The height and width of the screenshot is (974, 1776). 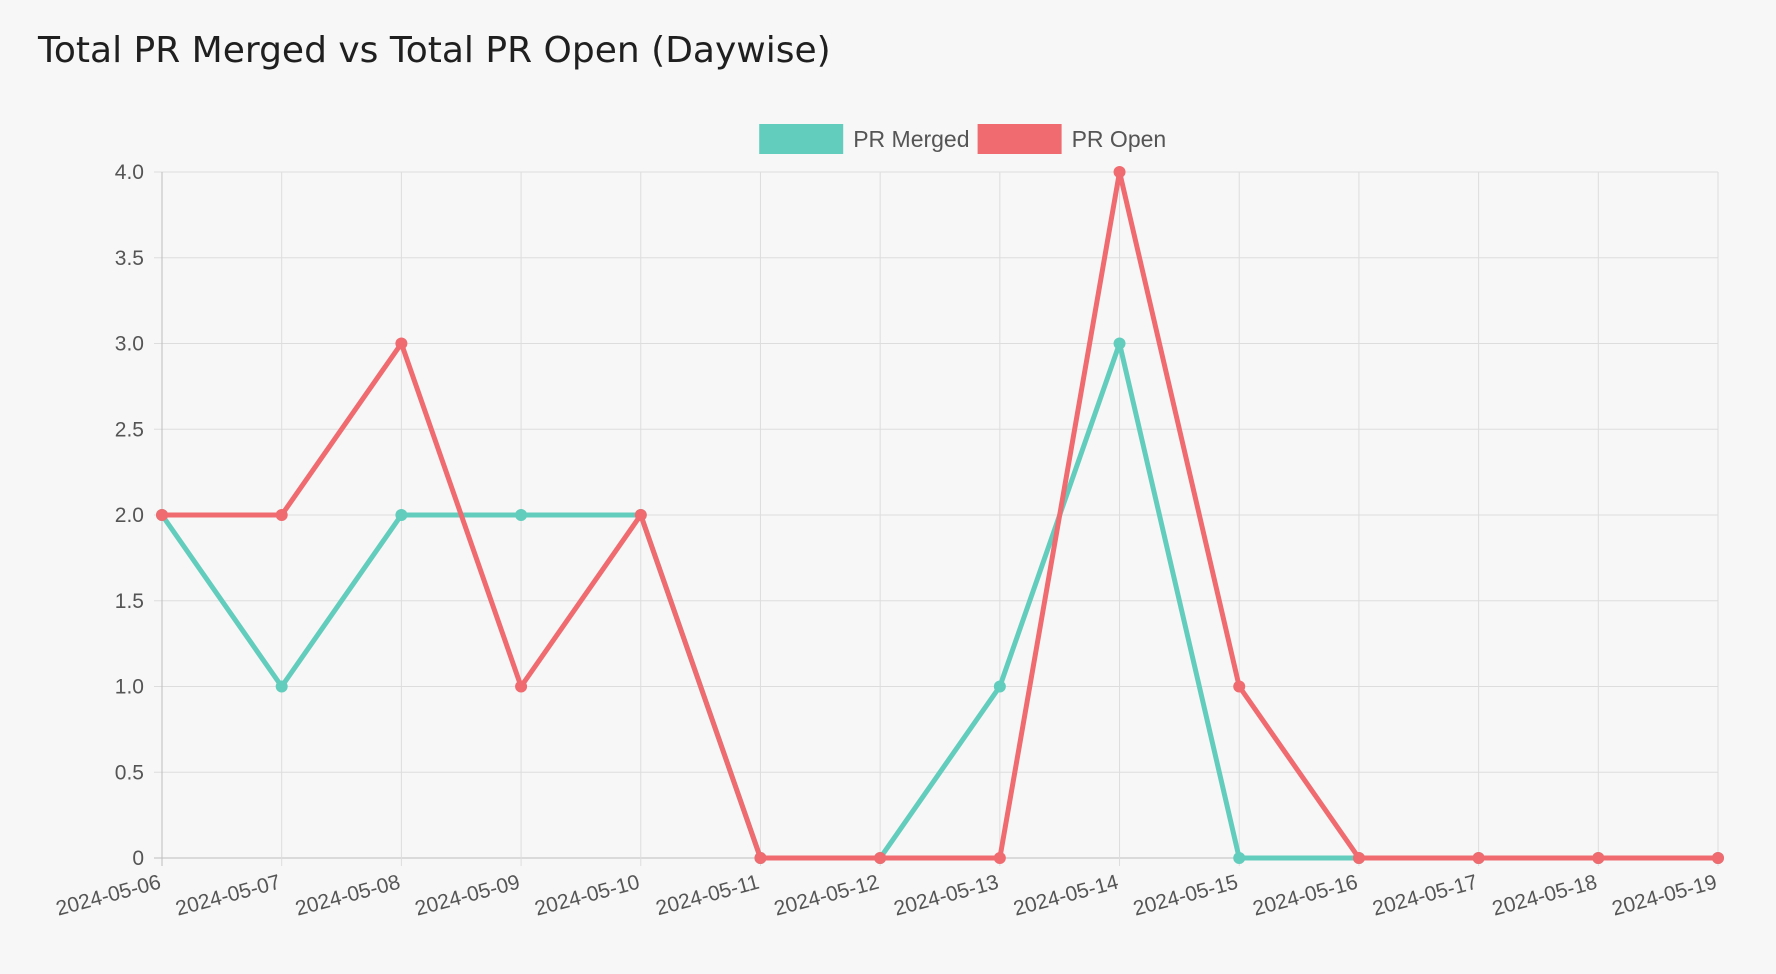 What do you see at coordinates (1186, 896) in the screenshot?
I see `x-tick-label: 2024-05-15` at bounding box center [1186, 896].